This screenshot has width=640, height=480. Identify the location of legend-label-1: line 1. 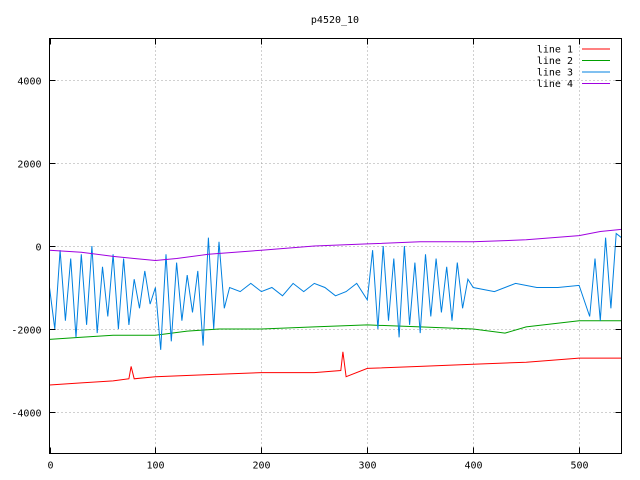
(555, 50).